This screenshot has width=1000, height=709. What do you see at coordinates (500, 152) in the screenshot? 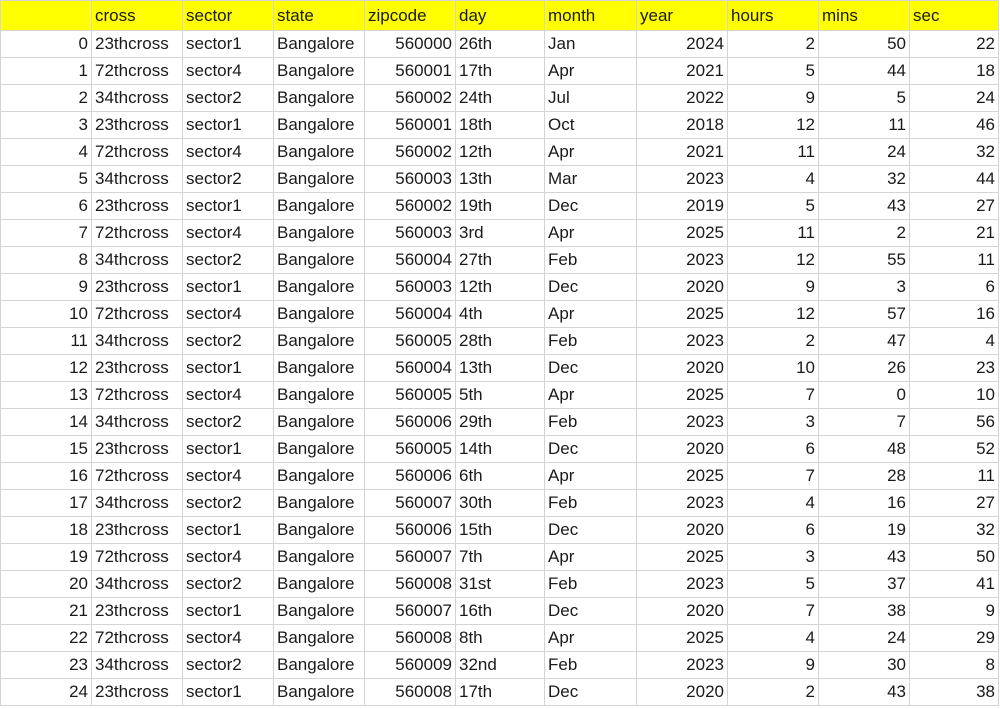
I see `cell-day: 12th` at bounding box center [500, 152].